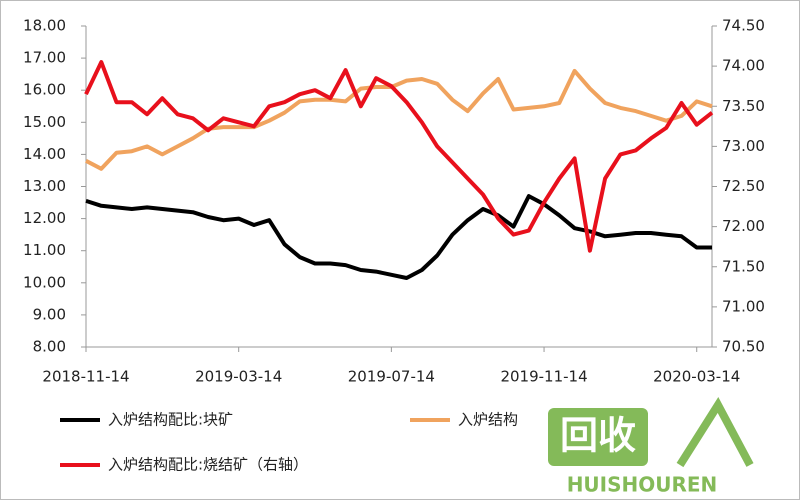  Describe the element at coordinates (543, 377) in the screenshot. I see `x-tick-label: 2019-11-14` at that location.